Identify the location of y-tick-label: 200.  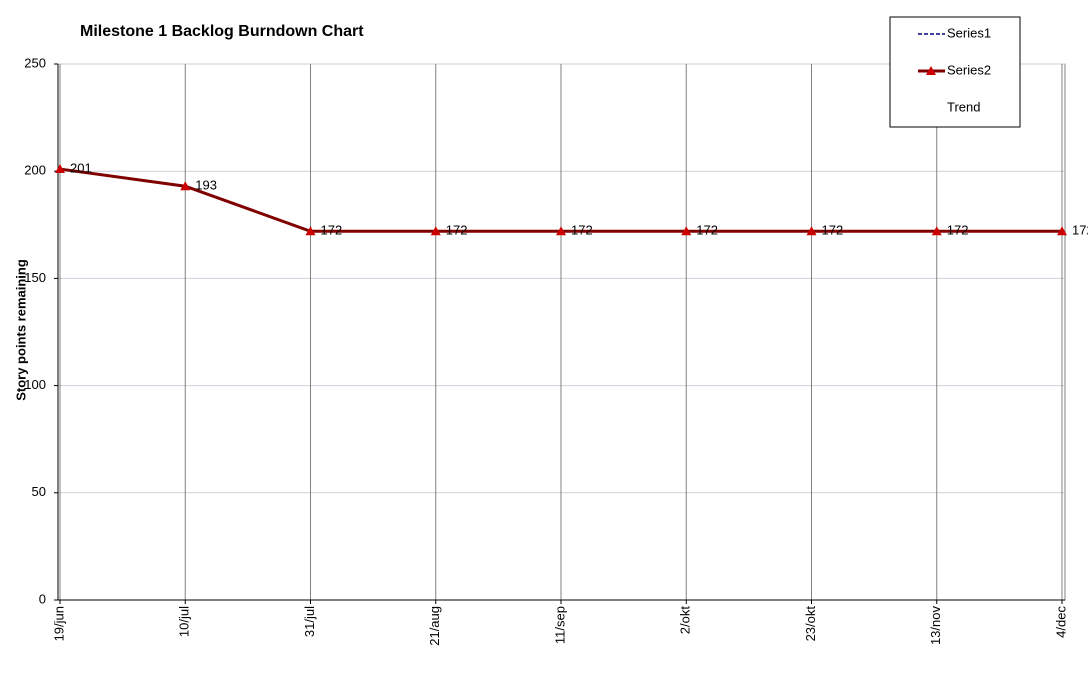
(35, 170).